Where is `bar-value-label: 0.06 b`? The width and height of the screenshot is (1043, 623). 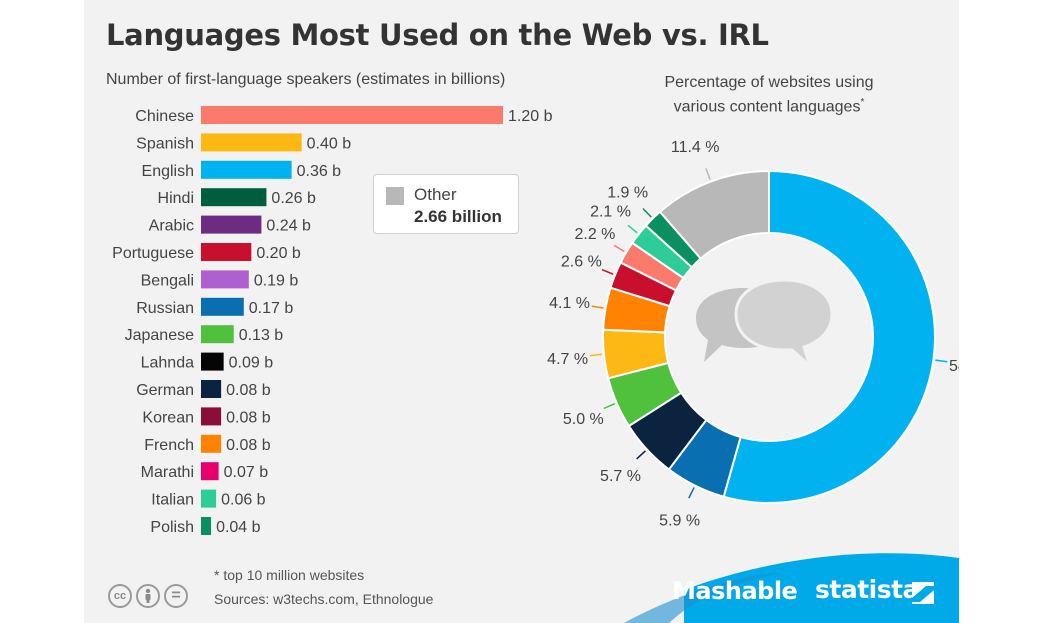 bar-value-label: 0.06 b is located at coordinates (243, 500).